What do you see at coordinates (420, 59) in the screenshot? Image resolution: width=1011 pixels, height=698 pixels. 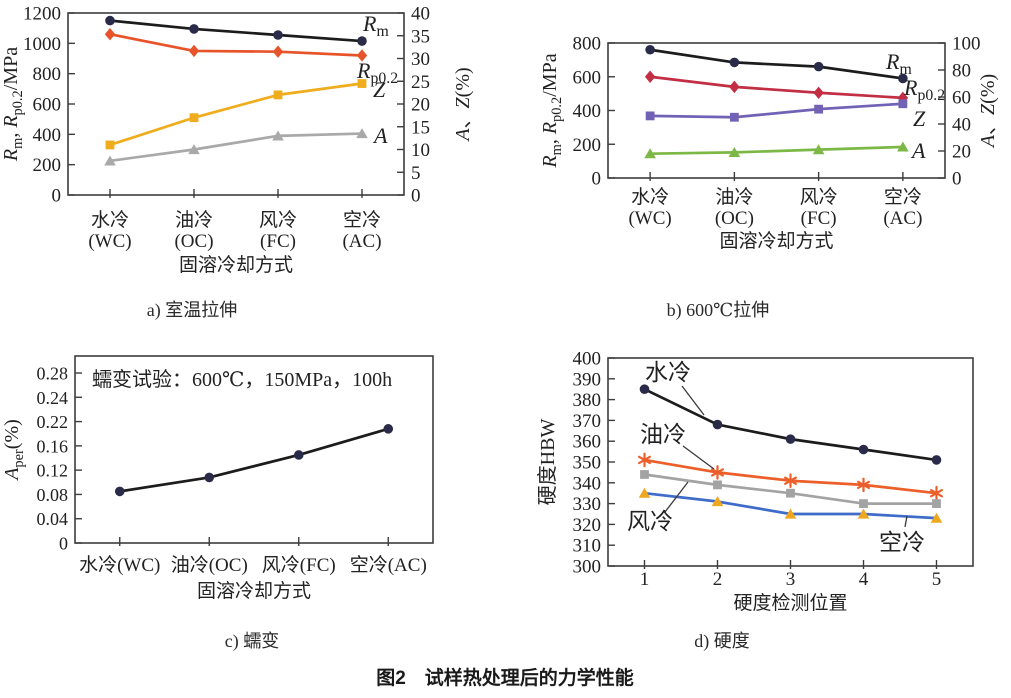 I see `right-tick-label: 30` at bounding box center [420, 59].